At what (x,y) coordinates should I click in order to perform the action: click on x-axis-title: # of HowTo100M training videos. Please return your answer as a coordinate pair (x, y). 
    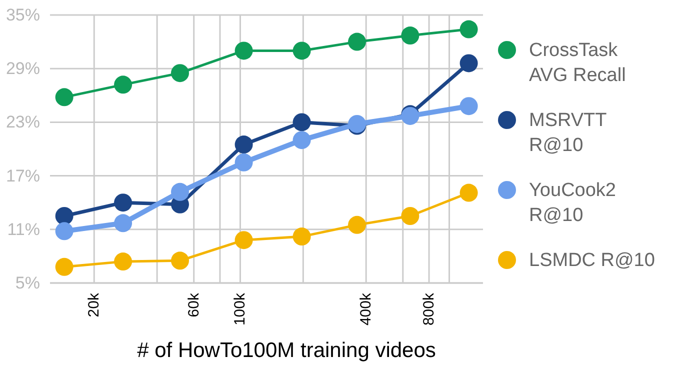
    Looking at the image, I should click on (286, 350).